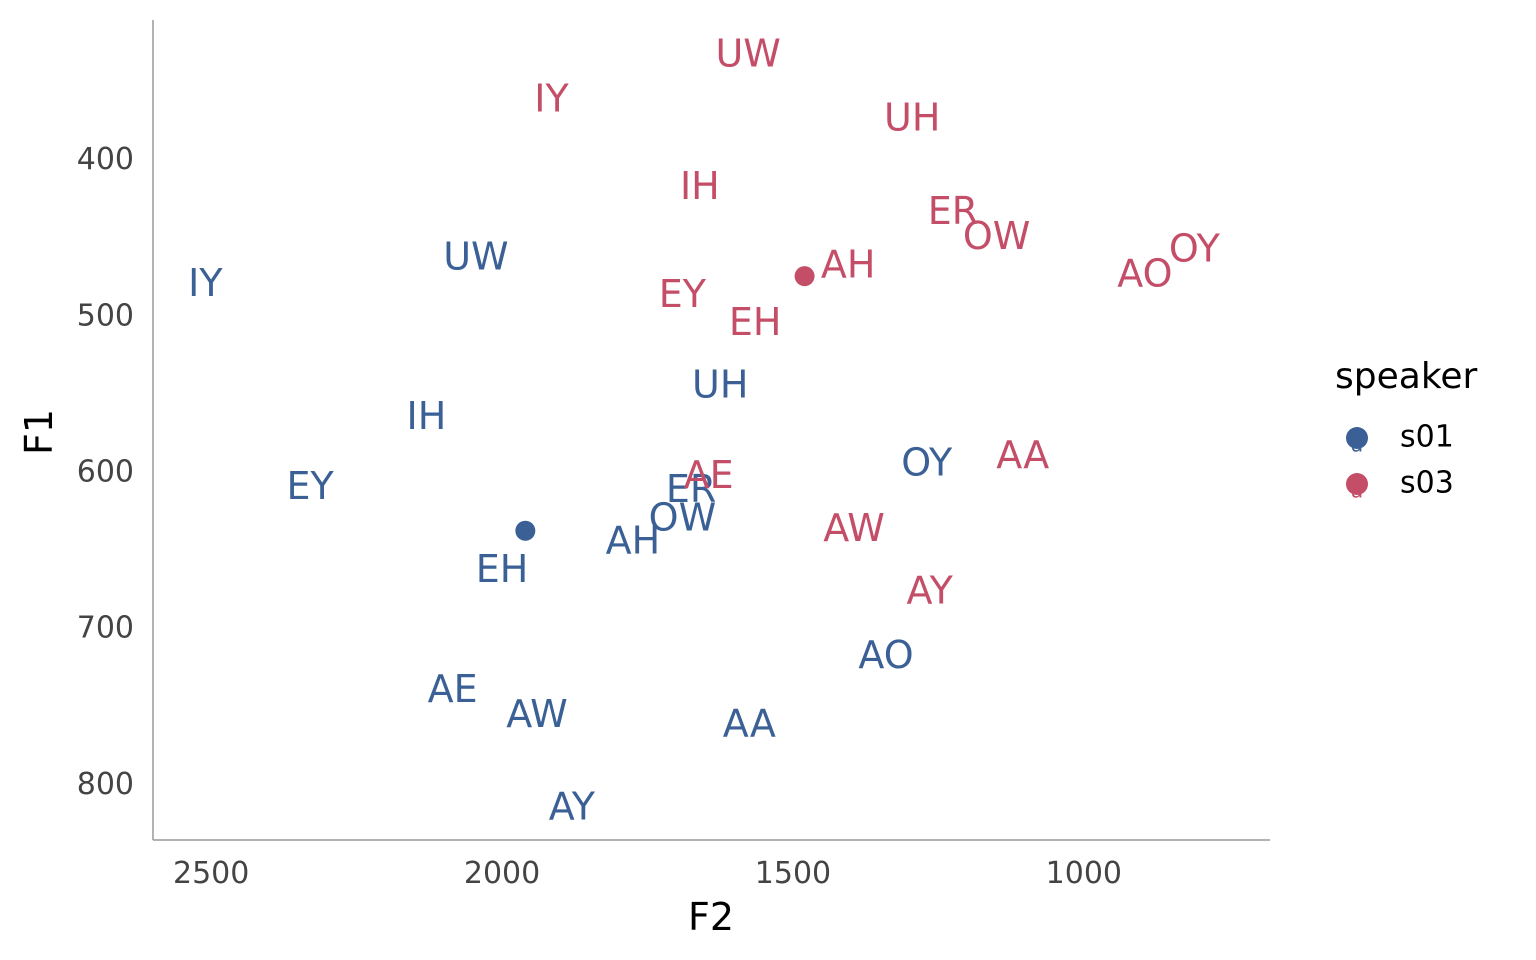 Image resolution: width=1536 pixels, height=960 pixels. I want to click on y-tick-label: 400, so click(105, 159).